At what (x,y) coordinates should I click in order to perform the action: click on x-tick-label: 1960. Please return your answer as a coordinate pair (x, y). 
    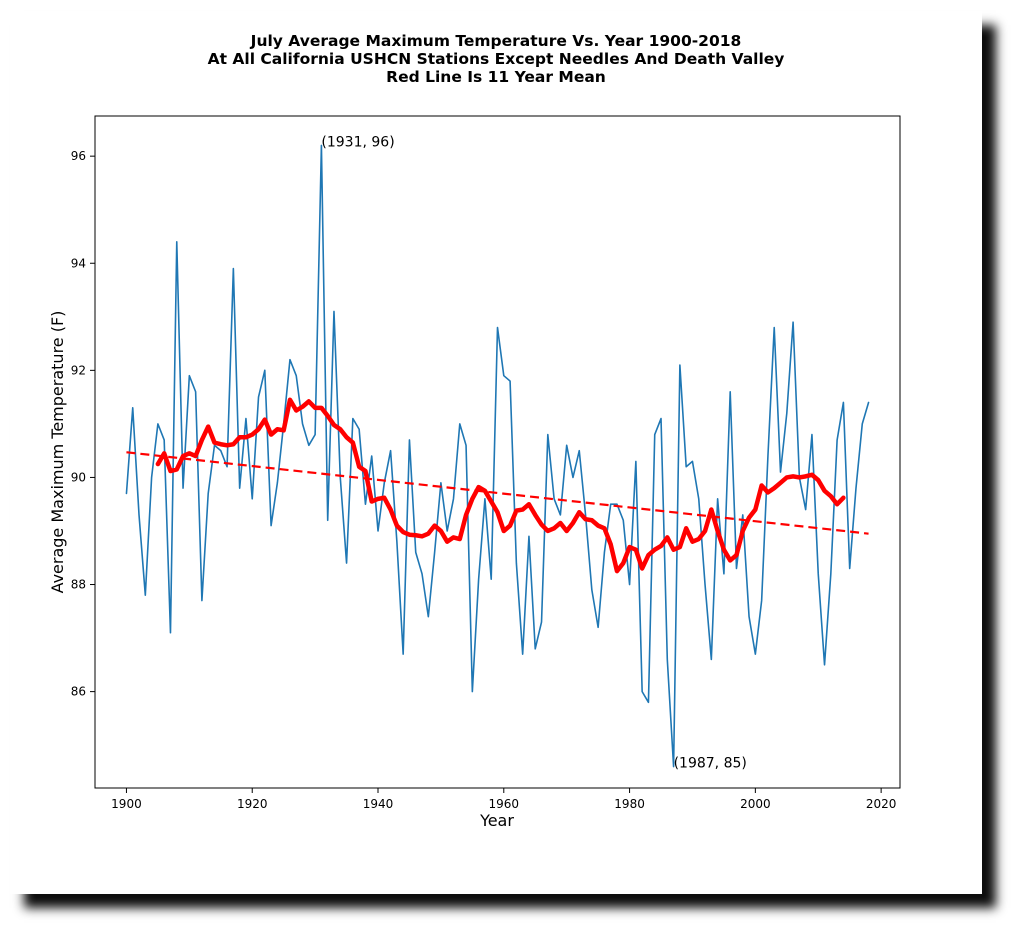
    Looking at the image, I should click on (504, 804).